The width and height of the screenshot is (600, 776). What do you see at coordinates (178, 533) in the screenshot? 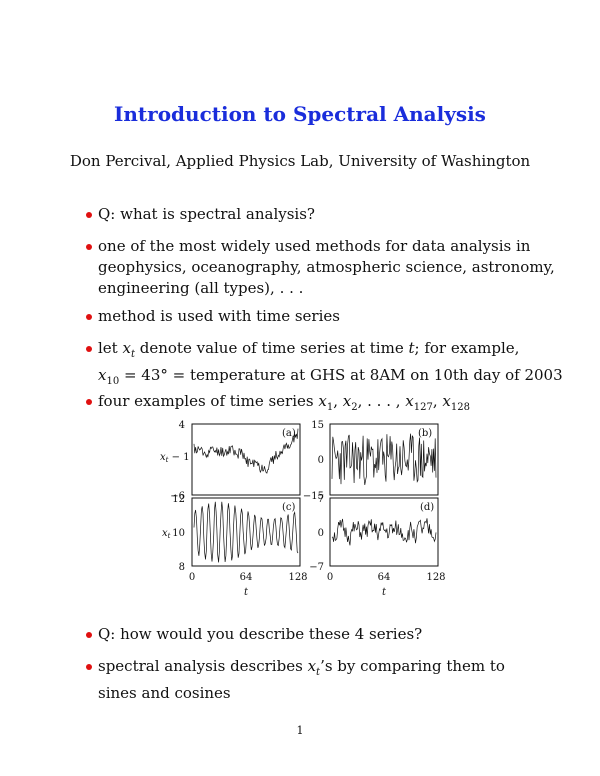
I see `y-tick-label: 10` at bounding box center [178, 533].